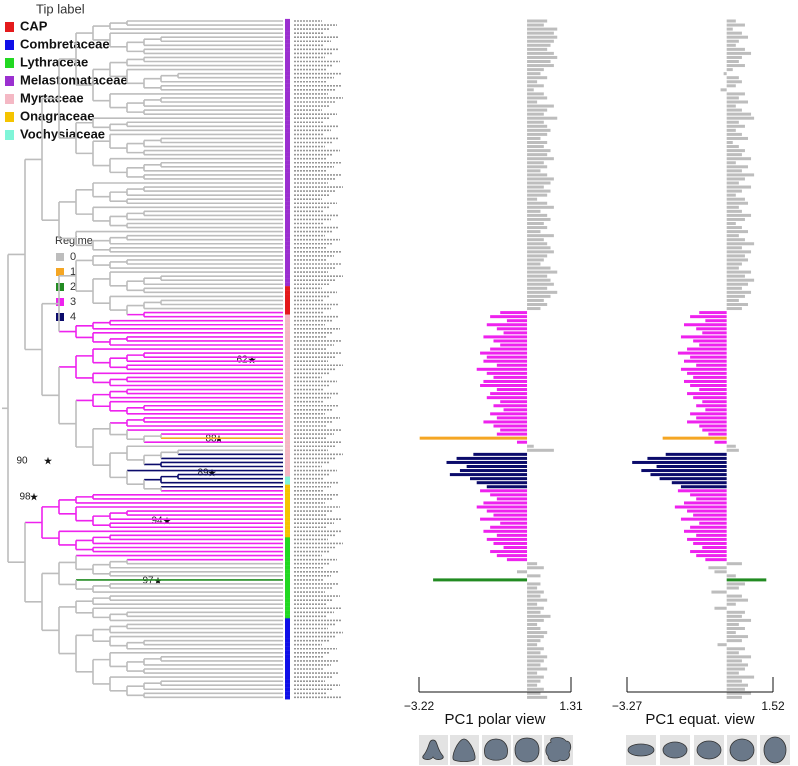  Describe the element at coordinates (773, 706) in the screenshot. I see `x-tick-label: 1.52` at that location.